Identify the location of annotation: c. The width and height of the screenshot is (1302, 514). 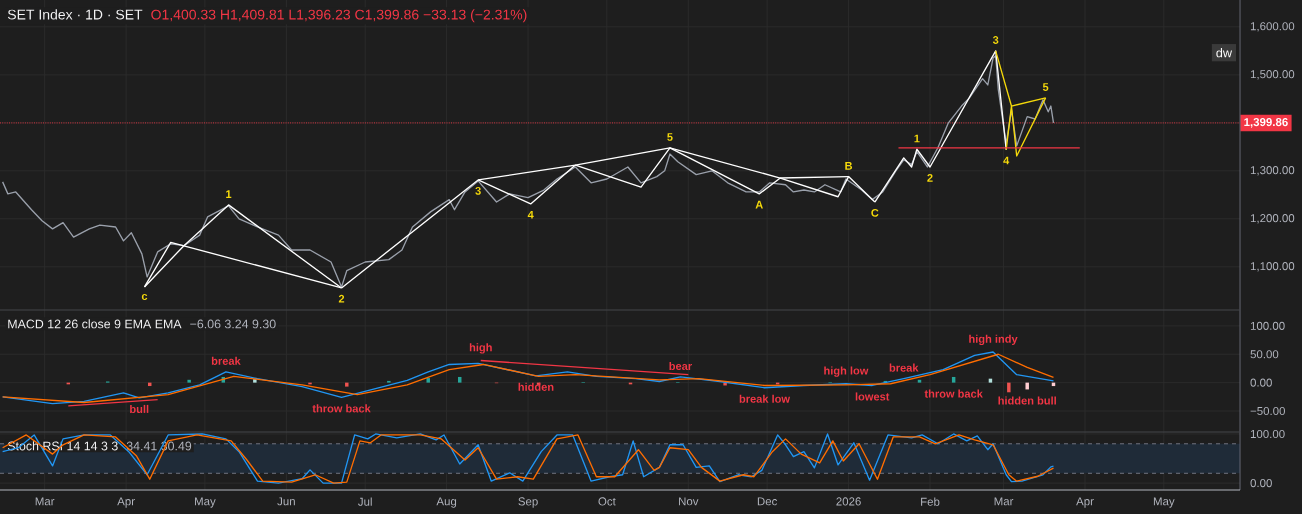
(144, 296).